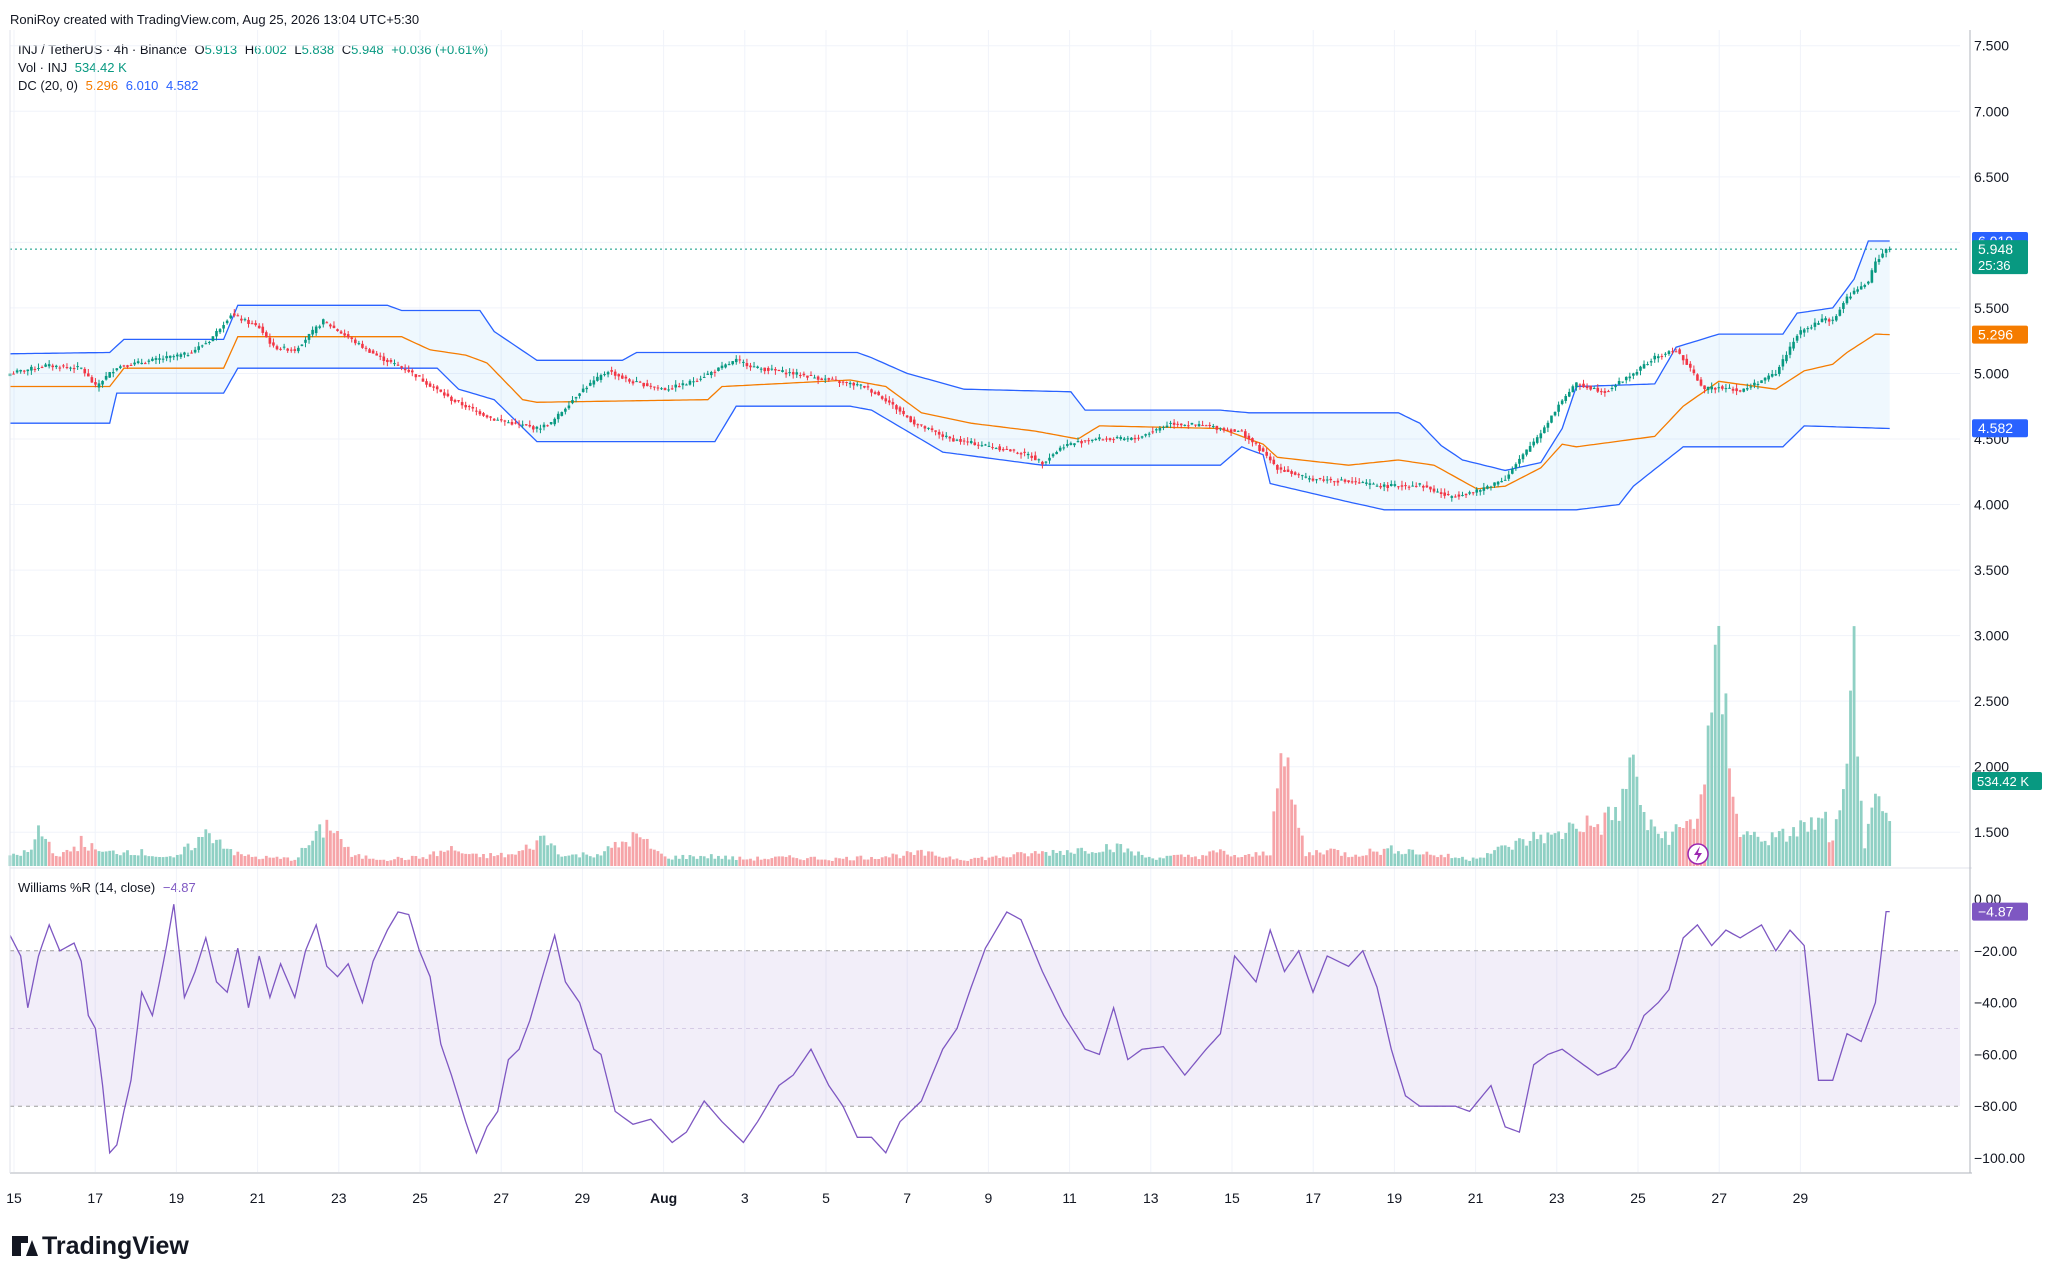  Describe the element at coordinates (87, 887) in the screenshot. I see `williams-label: Williams %R (14, close)` at that location.